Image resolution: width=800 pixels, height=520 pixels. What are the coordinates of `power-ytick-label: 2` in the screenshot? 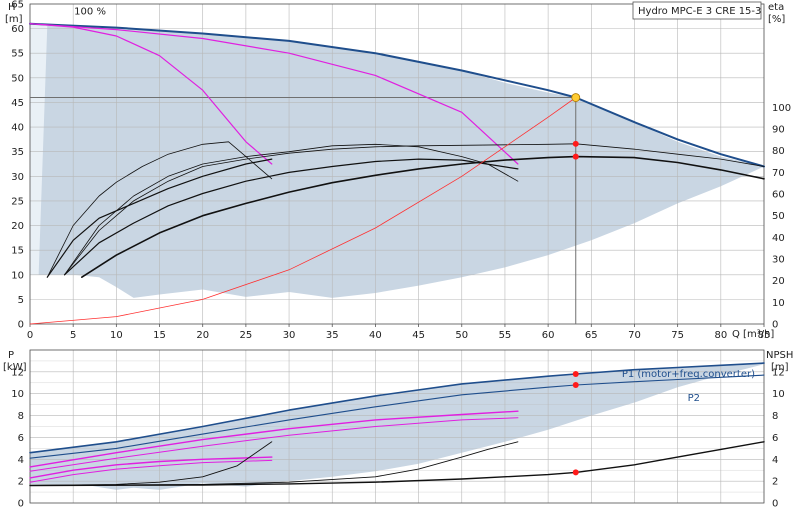 It's located at (21, 482).